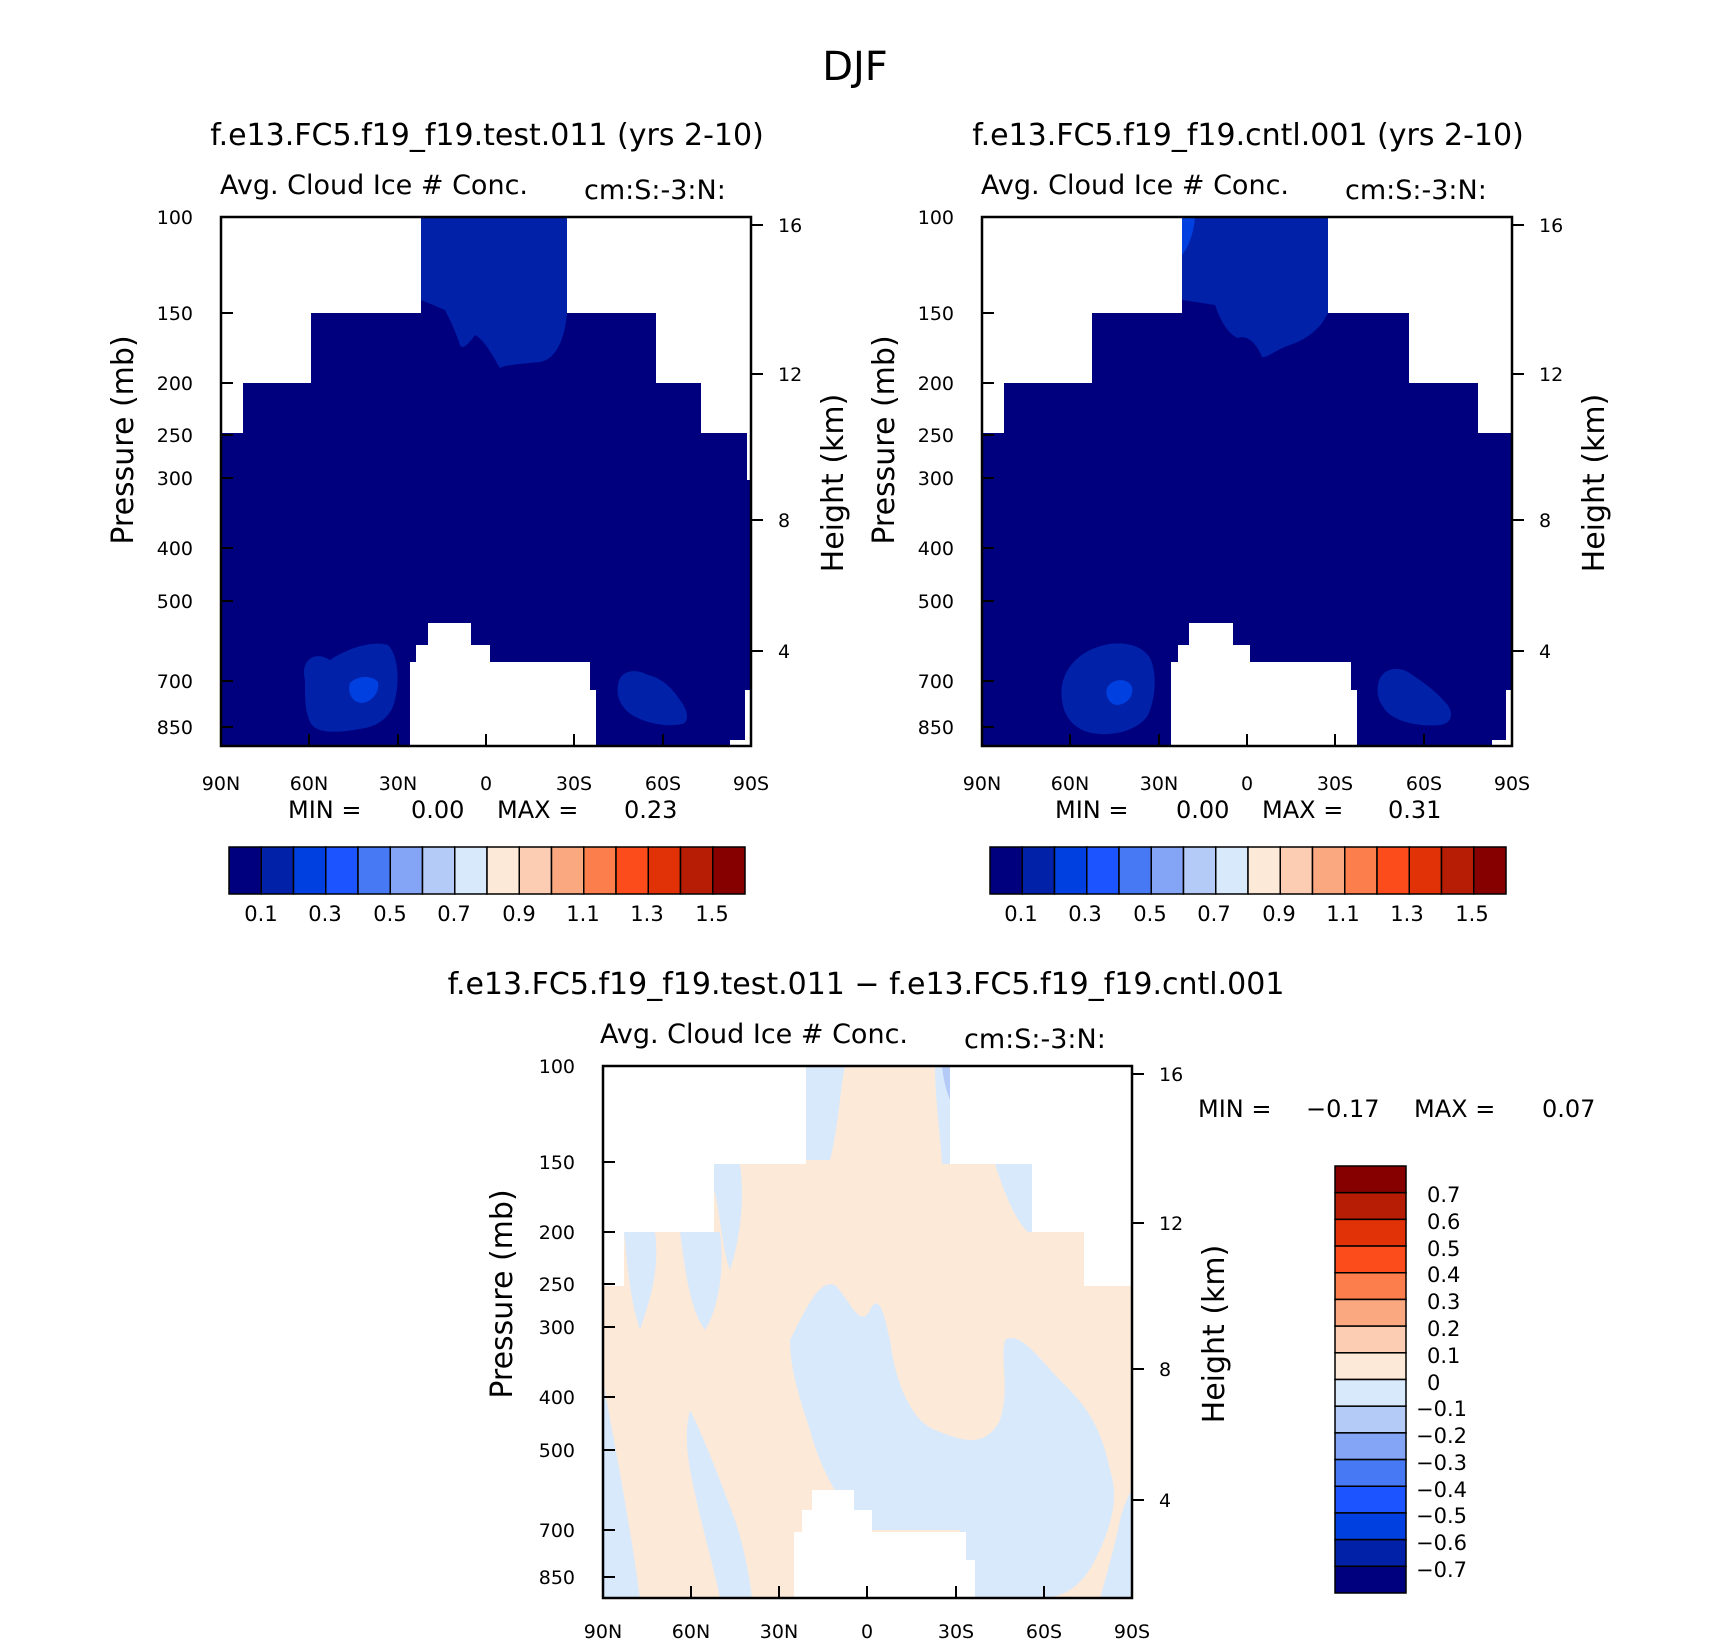  What do you see at coordinates (221, 784) in the screenshot?
I see `x-tick-label: 90N` at bounding box center [221, 784].